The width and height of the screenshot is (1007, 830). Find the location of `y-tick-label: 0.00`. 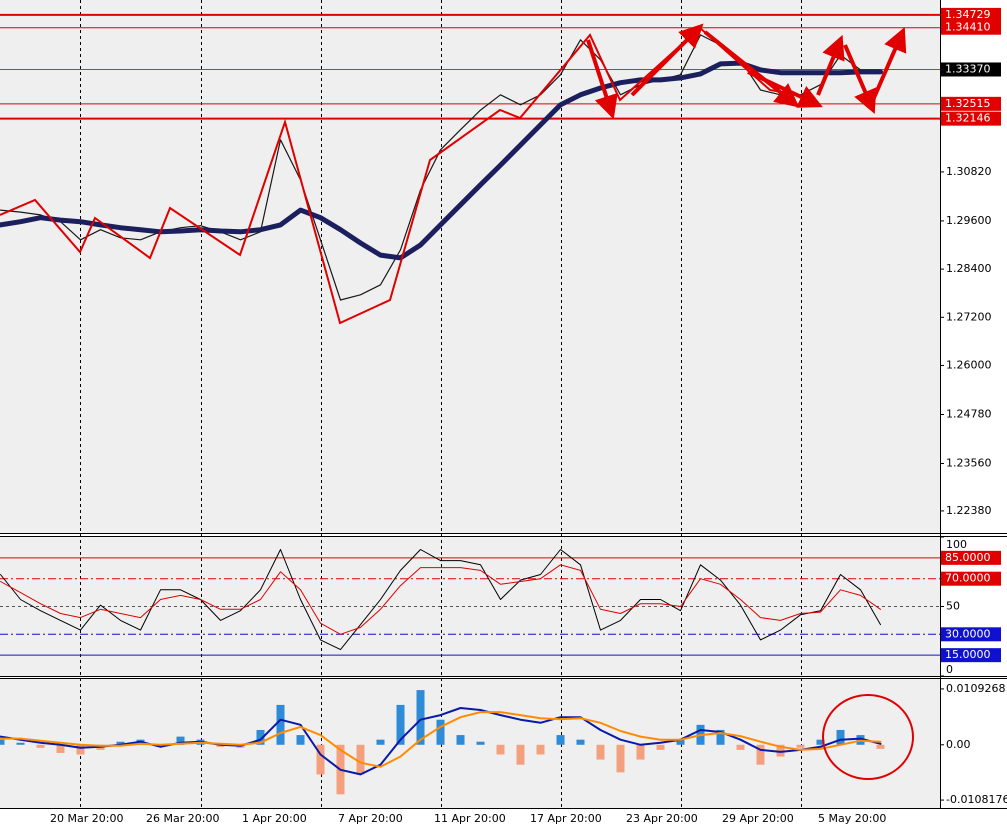

y-tick-label: 0.00 is located at coordinates (958, 744).